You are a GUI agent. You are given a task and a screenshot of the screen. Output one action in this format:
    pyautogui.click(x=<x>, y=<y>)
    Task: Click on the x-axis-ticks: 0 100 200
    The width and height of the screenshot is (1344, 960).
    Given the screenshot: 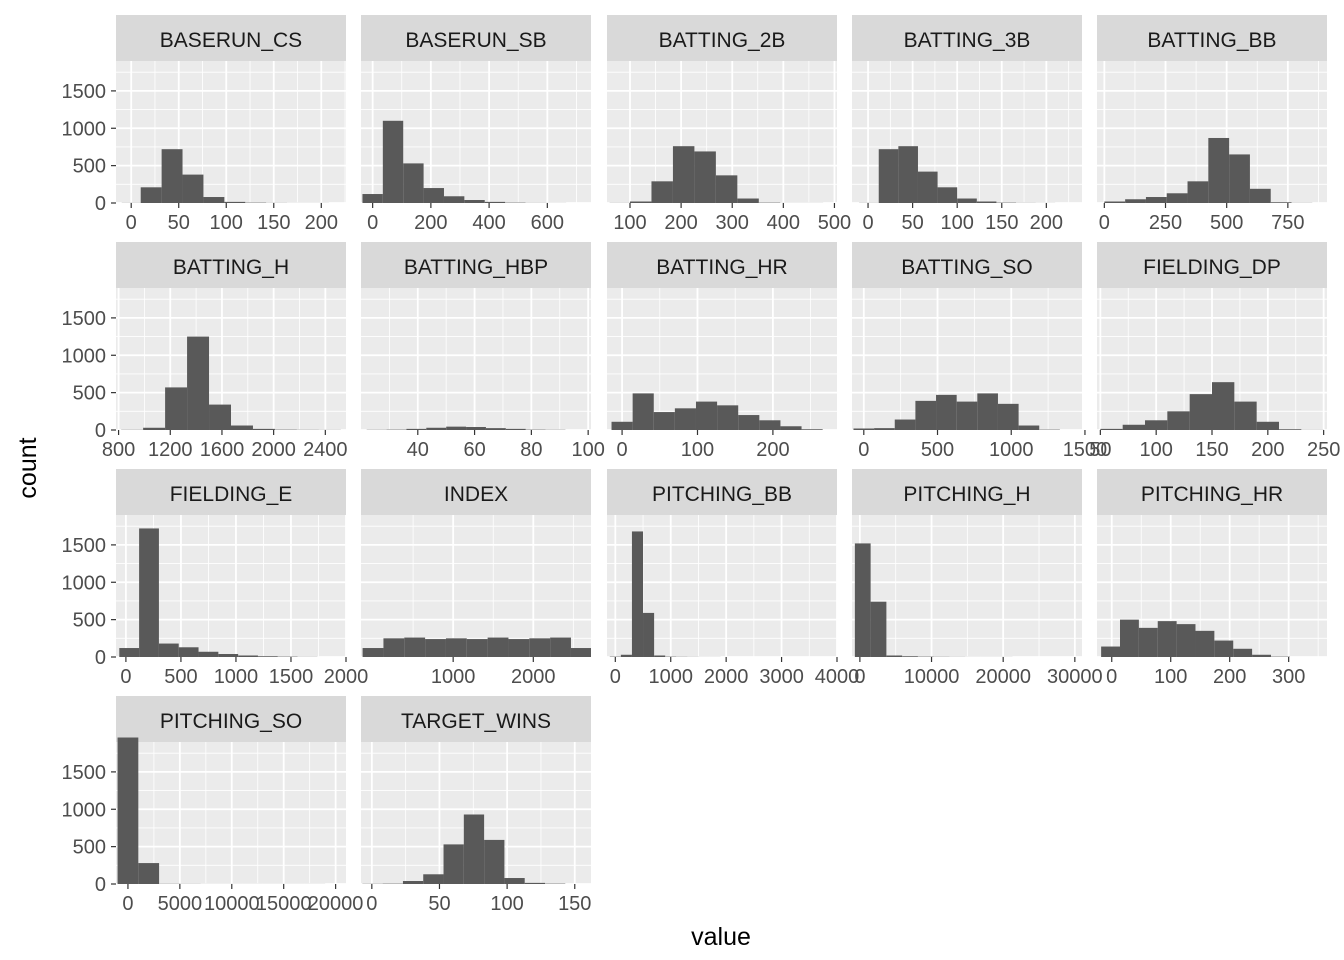 What is the action you would take?
    pyautogui.click(x=703, y=445)
    